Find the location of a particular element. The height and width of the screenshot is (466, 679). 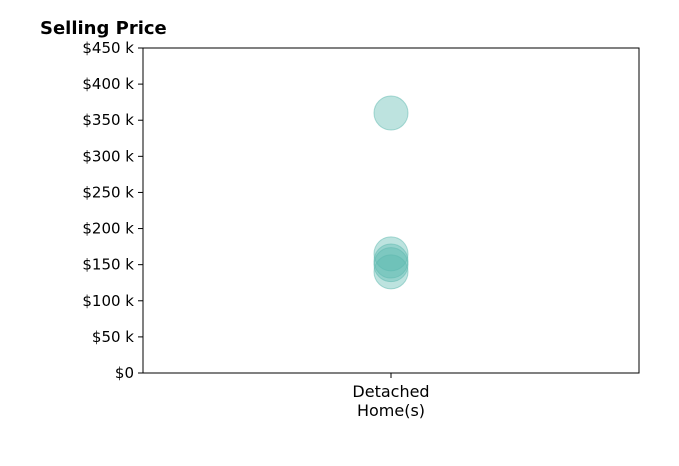

y-tick-label: $150 k is located at coordinates (108, 265).